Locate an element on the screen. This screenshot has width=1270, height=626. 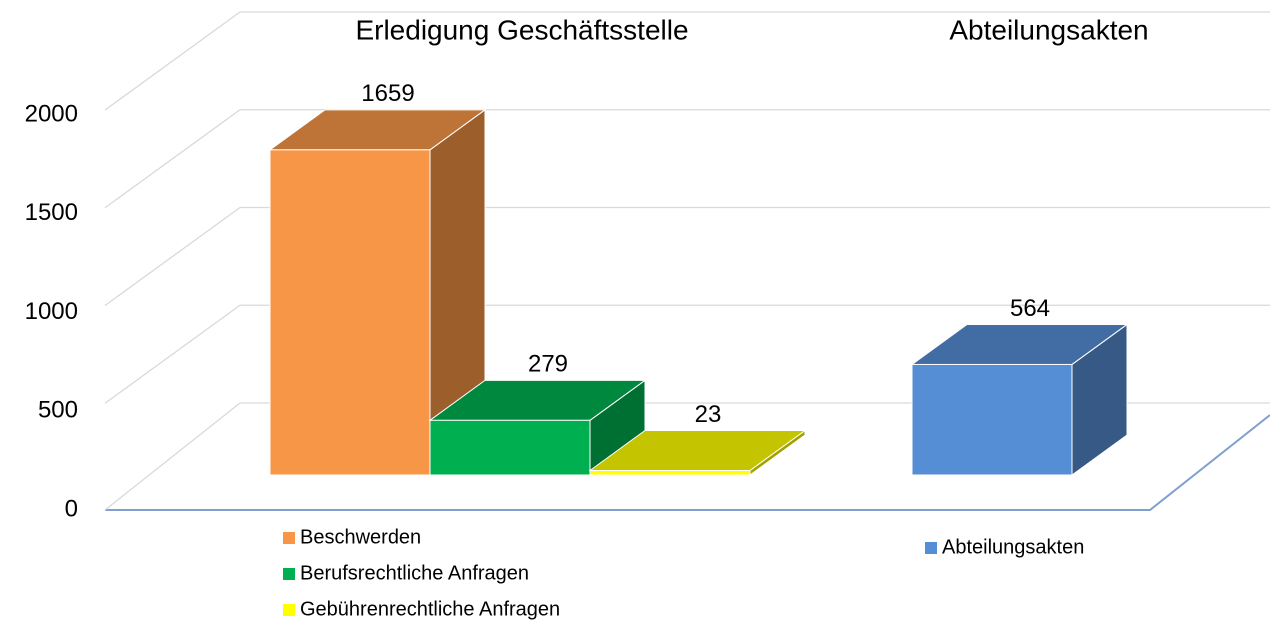
legend-label: Berufsrechtliche Anfragen is located at coordinates (414, 573).